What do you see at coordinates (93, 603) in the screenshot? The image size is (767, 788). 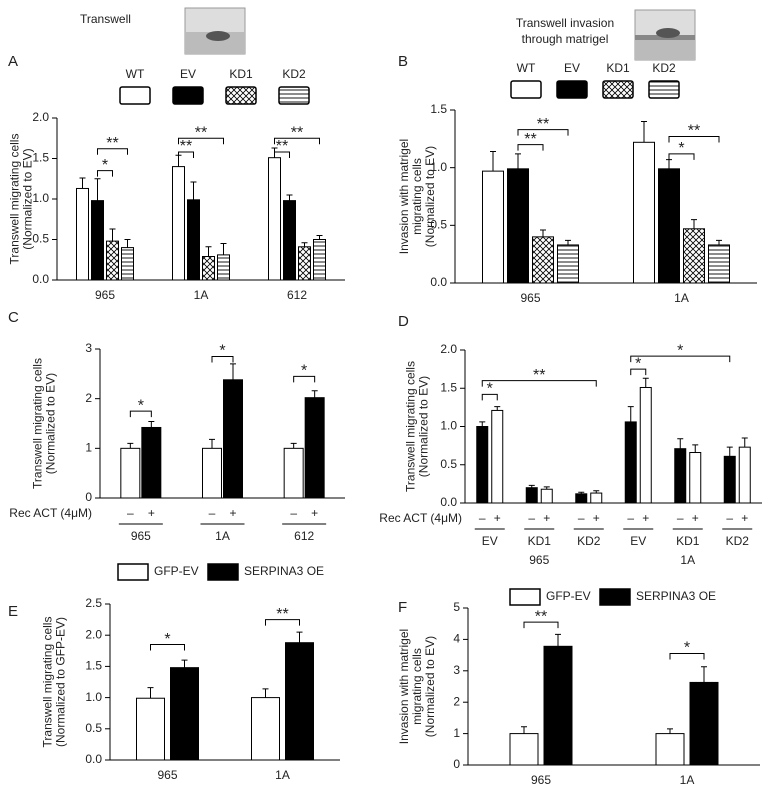 I see `y-tick-label: 2.5` at bounding box center [93, 603].